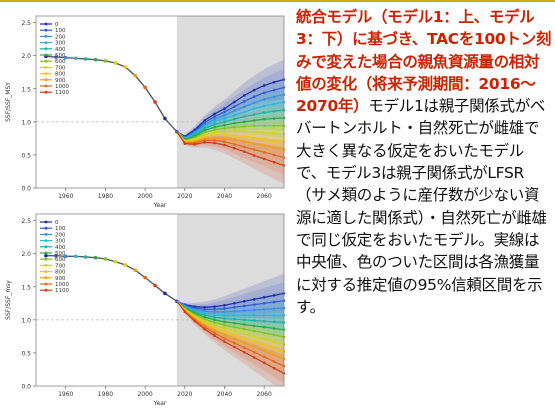 This screenshot has height=409, width=555. I want to click on historical-line, so click(111, 278).